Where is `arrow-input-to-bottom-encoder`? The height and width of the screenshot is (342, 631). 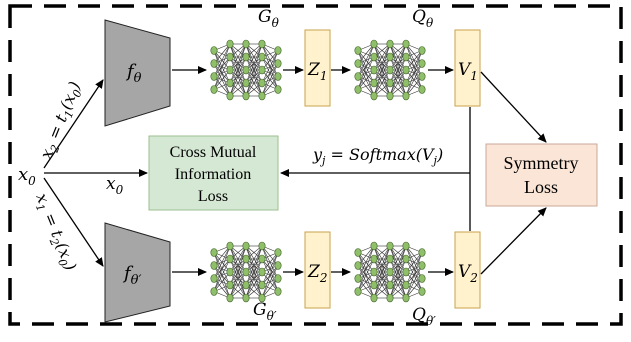 arrow-input-to-bottom-encoder is located at coordinates (73, 222).